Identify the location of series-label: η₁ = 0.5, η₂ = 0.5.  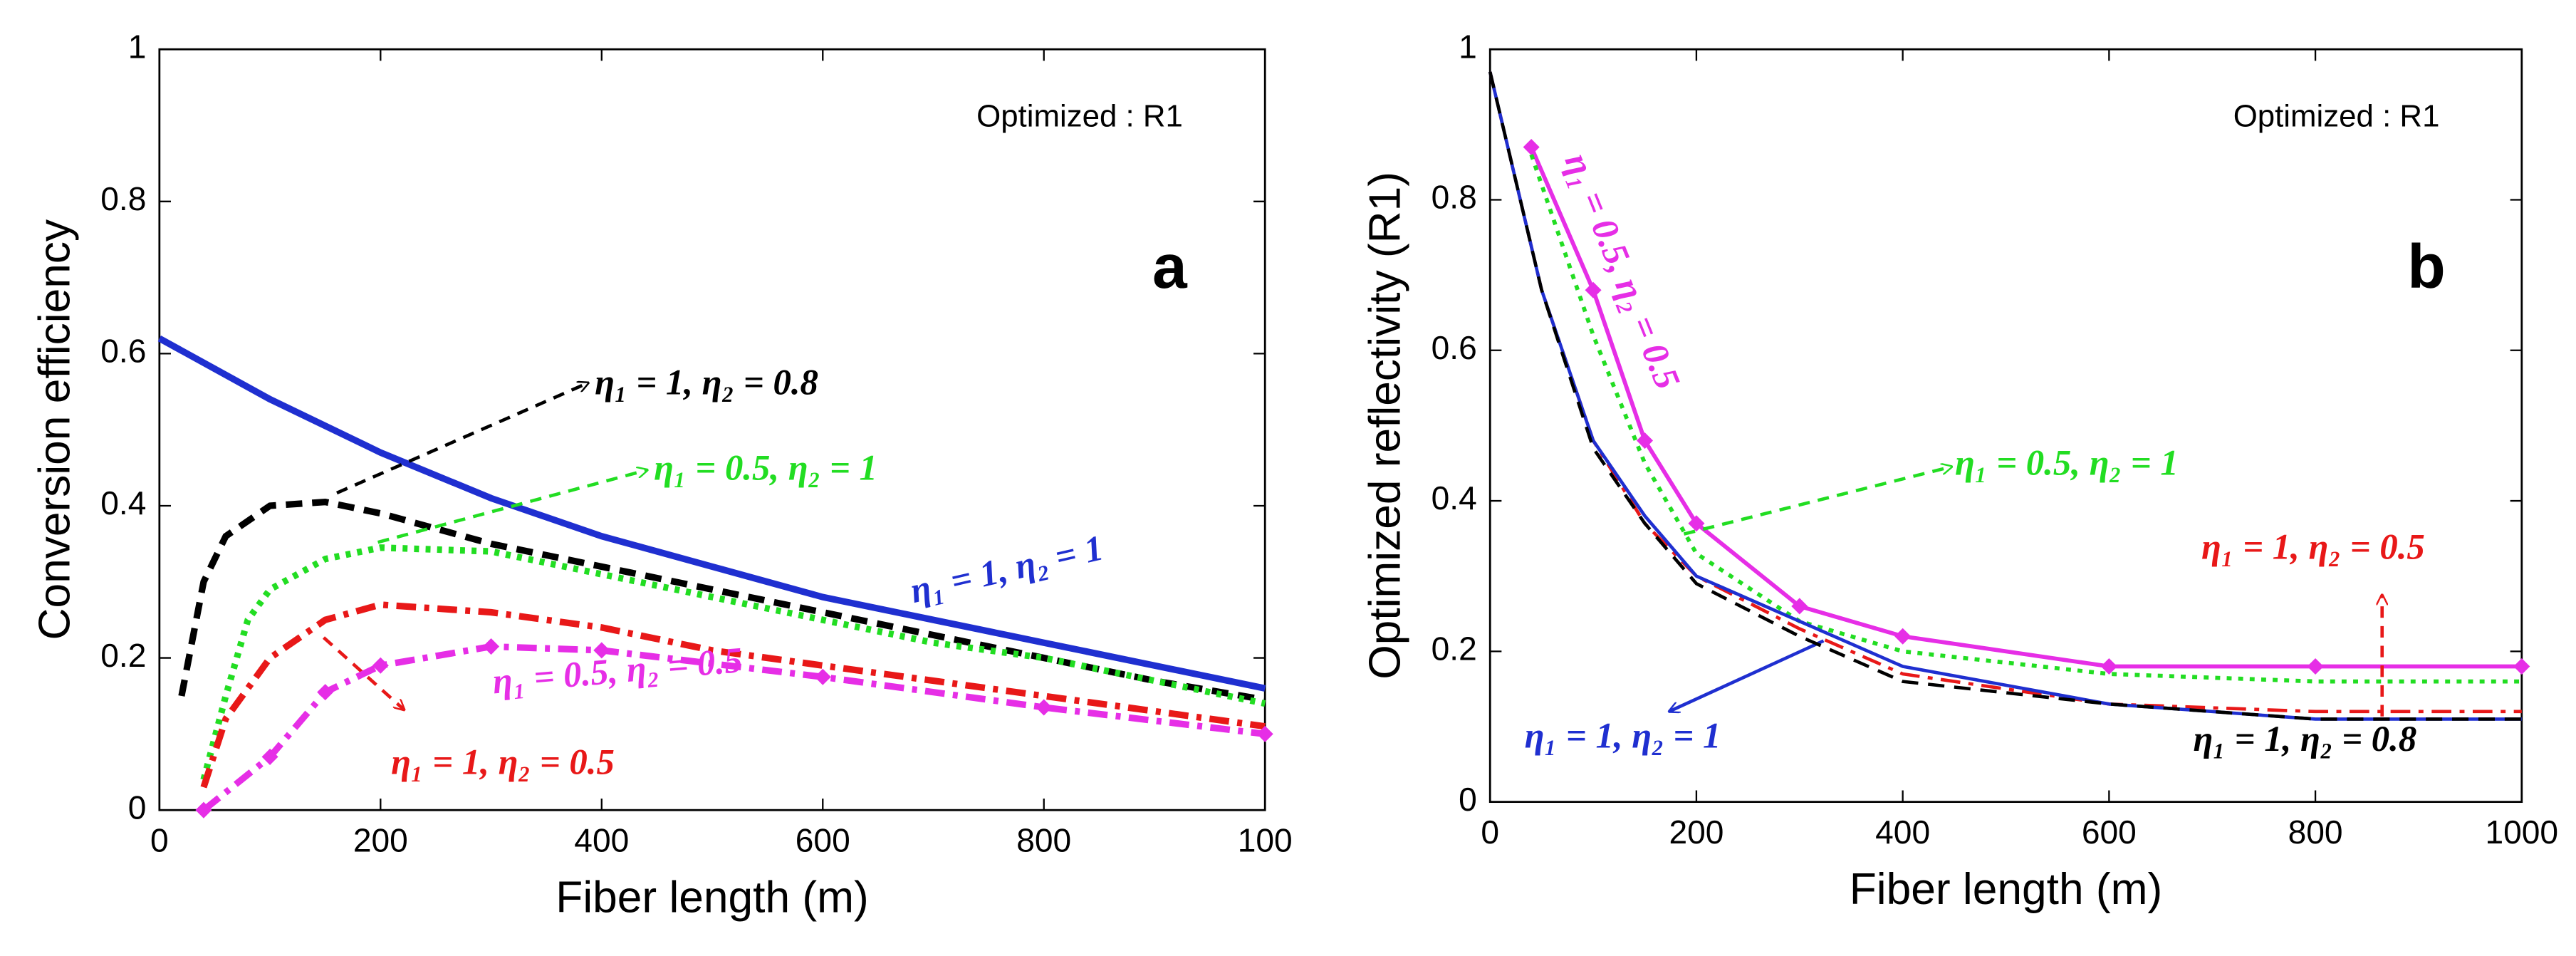
(1623, 271).